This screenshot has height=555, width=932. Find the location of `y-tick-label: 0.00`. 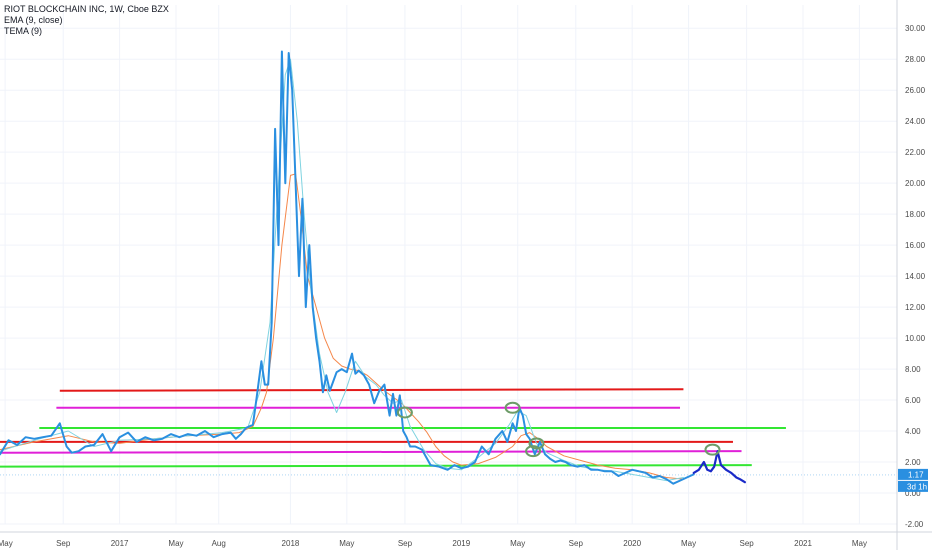

y-tick-label: 0.00 is located at coordinates (913, 493).